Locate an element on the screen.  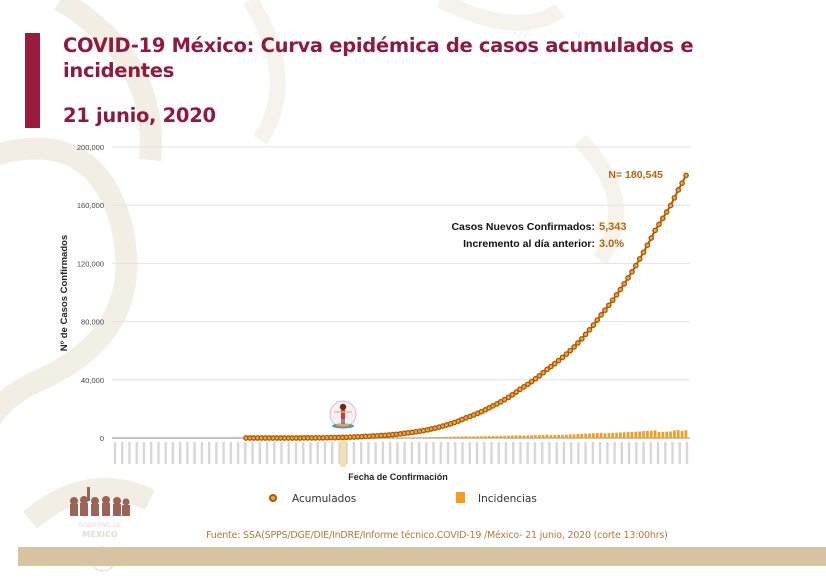
susana-distancia-mascot-icon is located at coordinates (343, 414).